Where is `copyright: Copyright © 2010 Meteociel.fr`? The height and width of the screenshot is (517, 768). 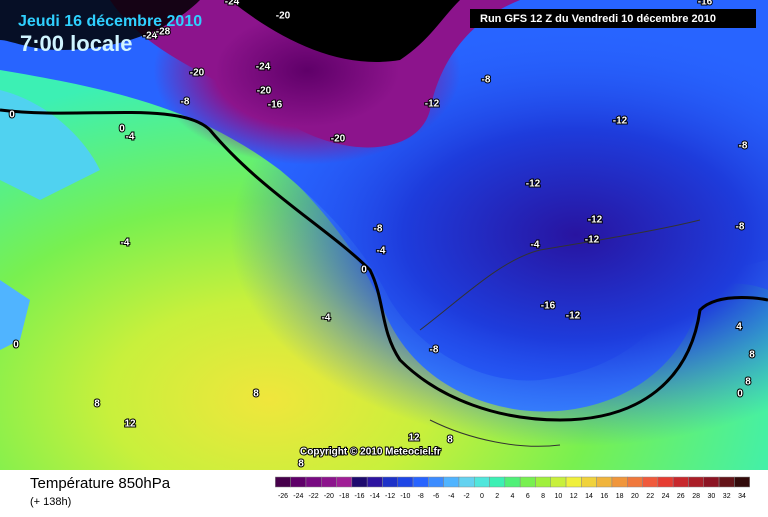 copyright: Copyright © 2010 Meteociel.fr is located at coordinates (370, 452).